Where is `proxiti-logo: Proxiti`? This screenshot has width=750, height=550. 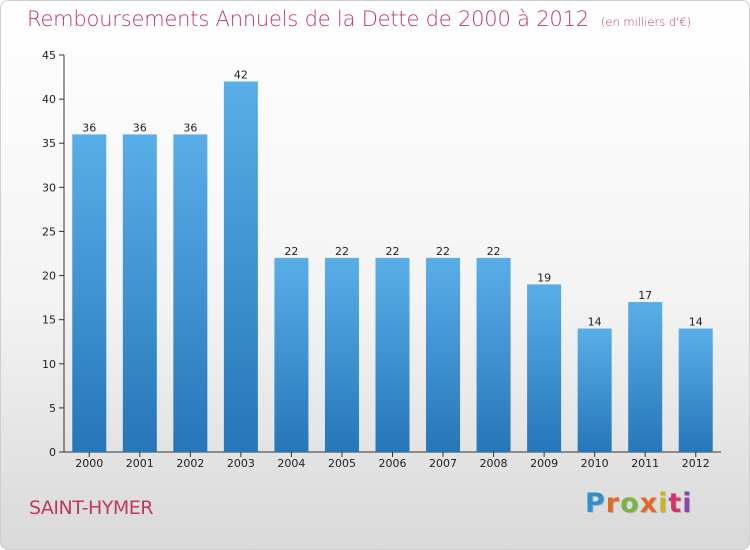 proxiti-logo: Proxiti is located at coordinates (639, 503).